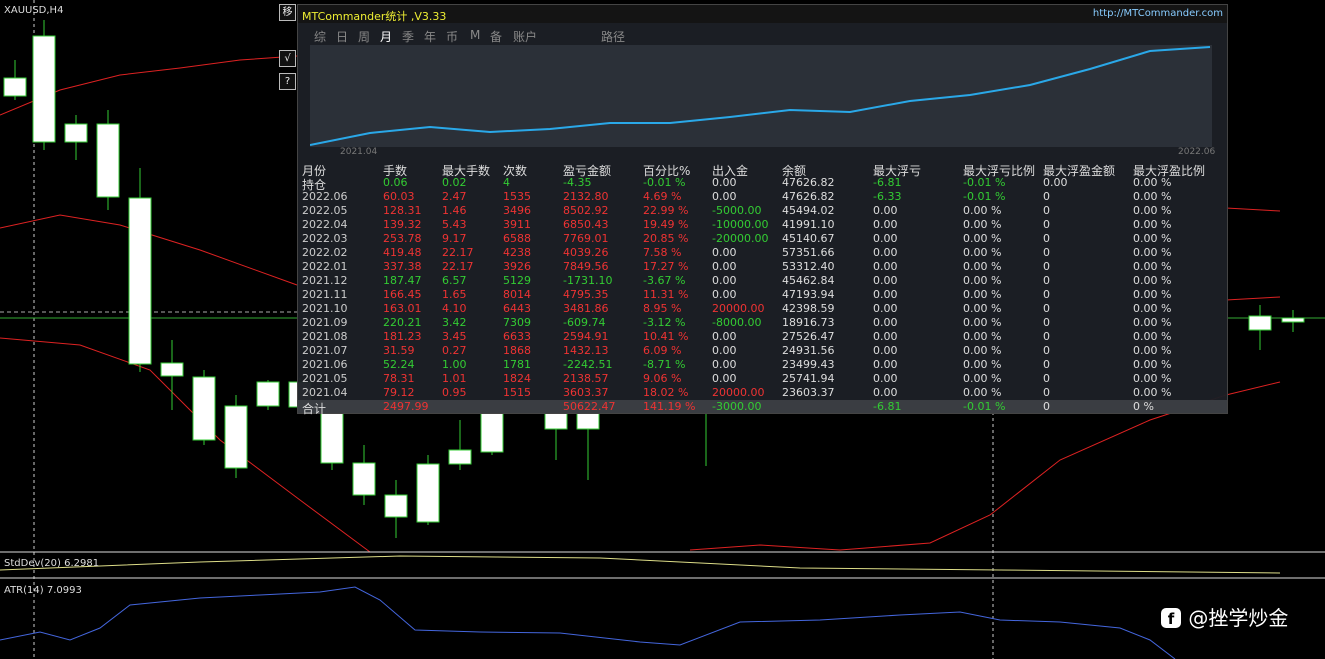  I want to click on atr-line, so click(588, 622).